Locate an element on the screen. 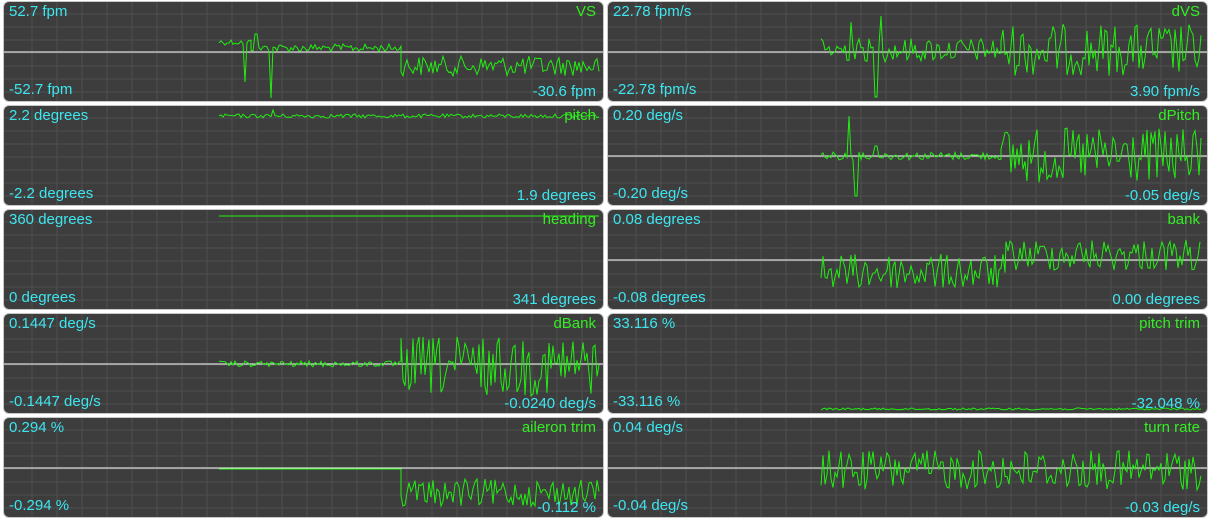 The height and width of the screenshot is (520, 1210). bank-graph-plot is located at coordinates (907, 259).